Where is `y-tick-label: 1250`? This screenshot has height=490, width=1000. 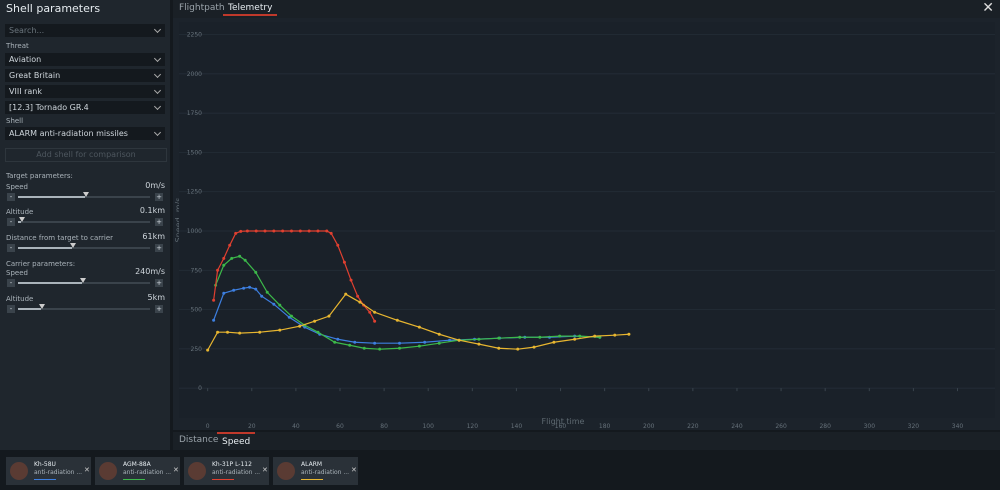 y-tick-label: 1250 is located at coordinates (194, 192).